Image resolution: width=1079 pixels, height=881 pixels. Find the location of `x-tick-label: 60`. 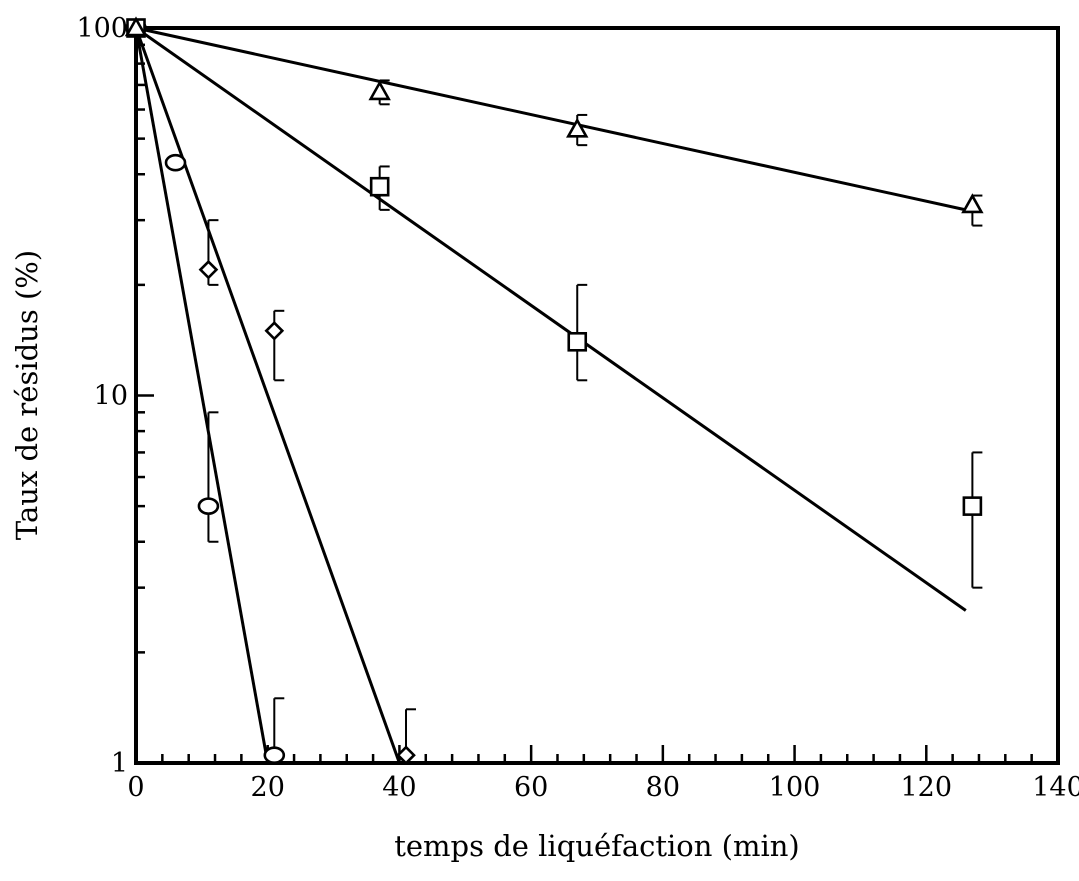

x-tick-label: 60 is located at coordinates (531, 787).